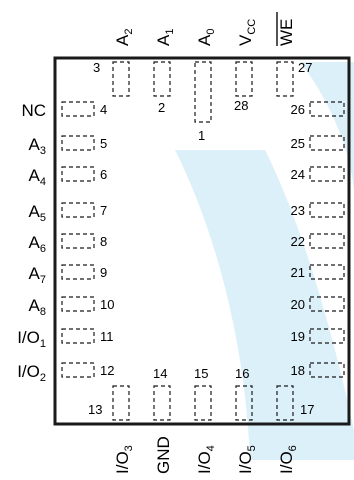 The image size is (354, 480). Describe the element at coordinates (31, 373) in the screenshot. I see `pin-label-io2: I/O2` at that location.